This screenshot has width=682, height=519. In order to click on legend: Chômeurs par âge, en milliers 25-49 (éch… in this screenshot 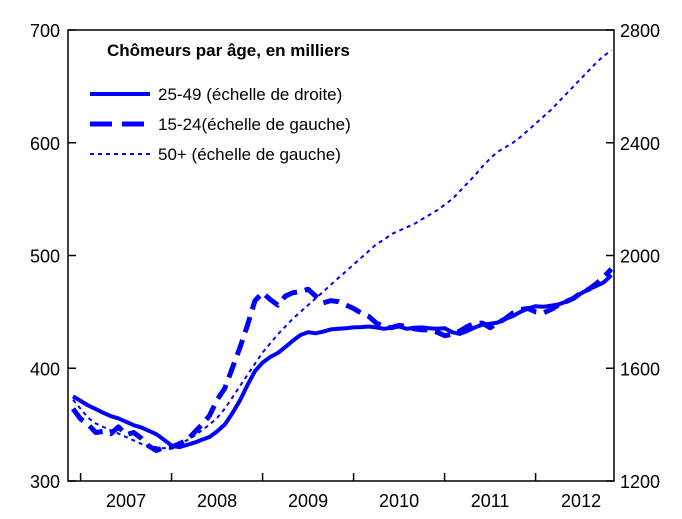, I will do `click(220, 102)`.